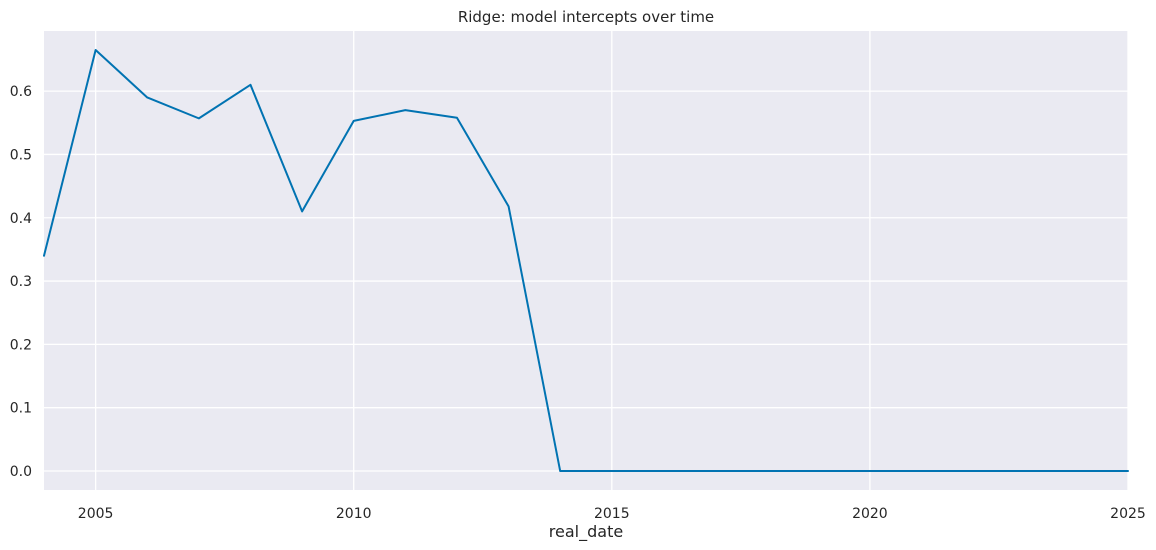  I want to click on y-tick-label: 0.4, so click(21, 219).